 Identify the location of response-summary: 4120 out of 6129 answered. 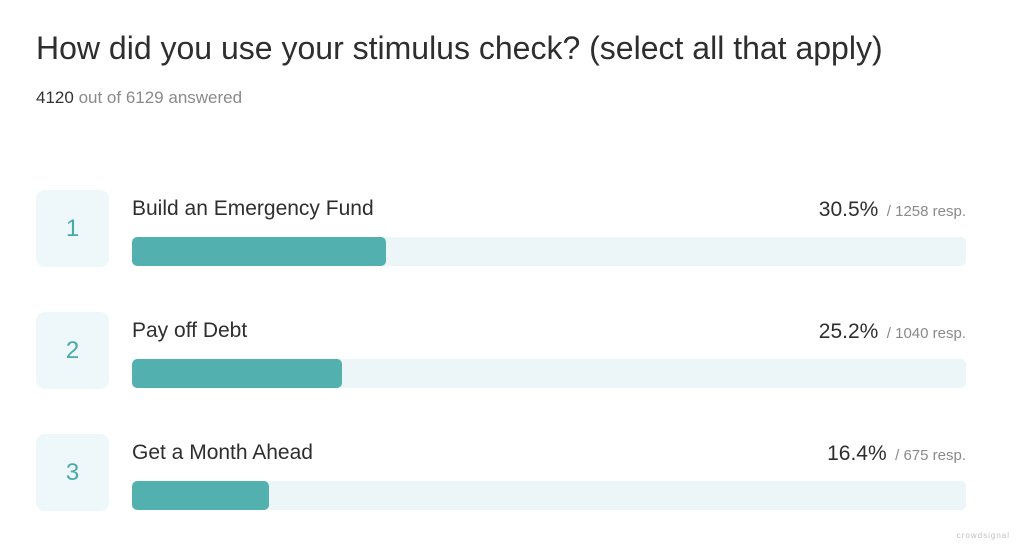
(139, 98).